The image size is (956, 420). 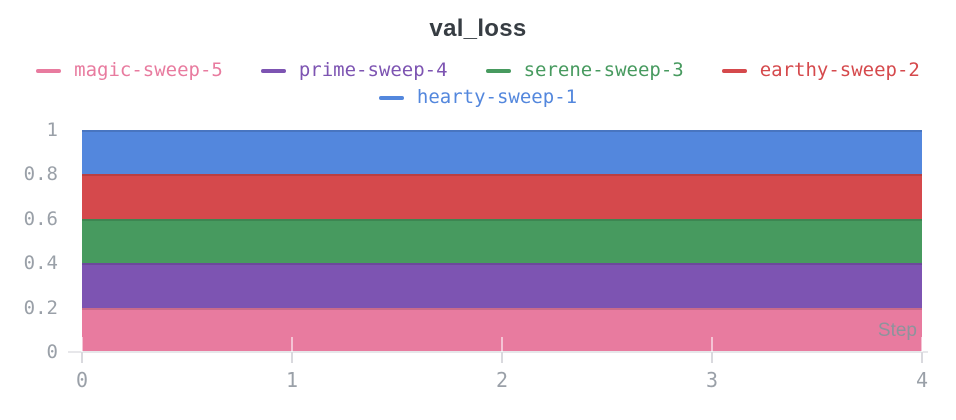 I want to click on legend-row-2: hearty-sweep-1, so click(x=478, y=97).